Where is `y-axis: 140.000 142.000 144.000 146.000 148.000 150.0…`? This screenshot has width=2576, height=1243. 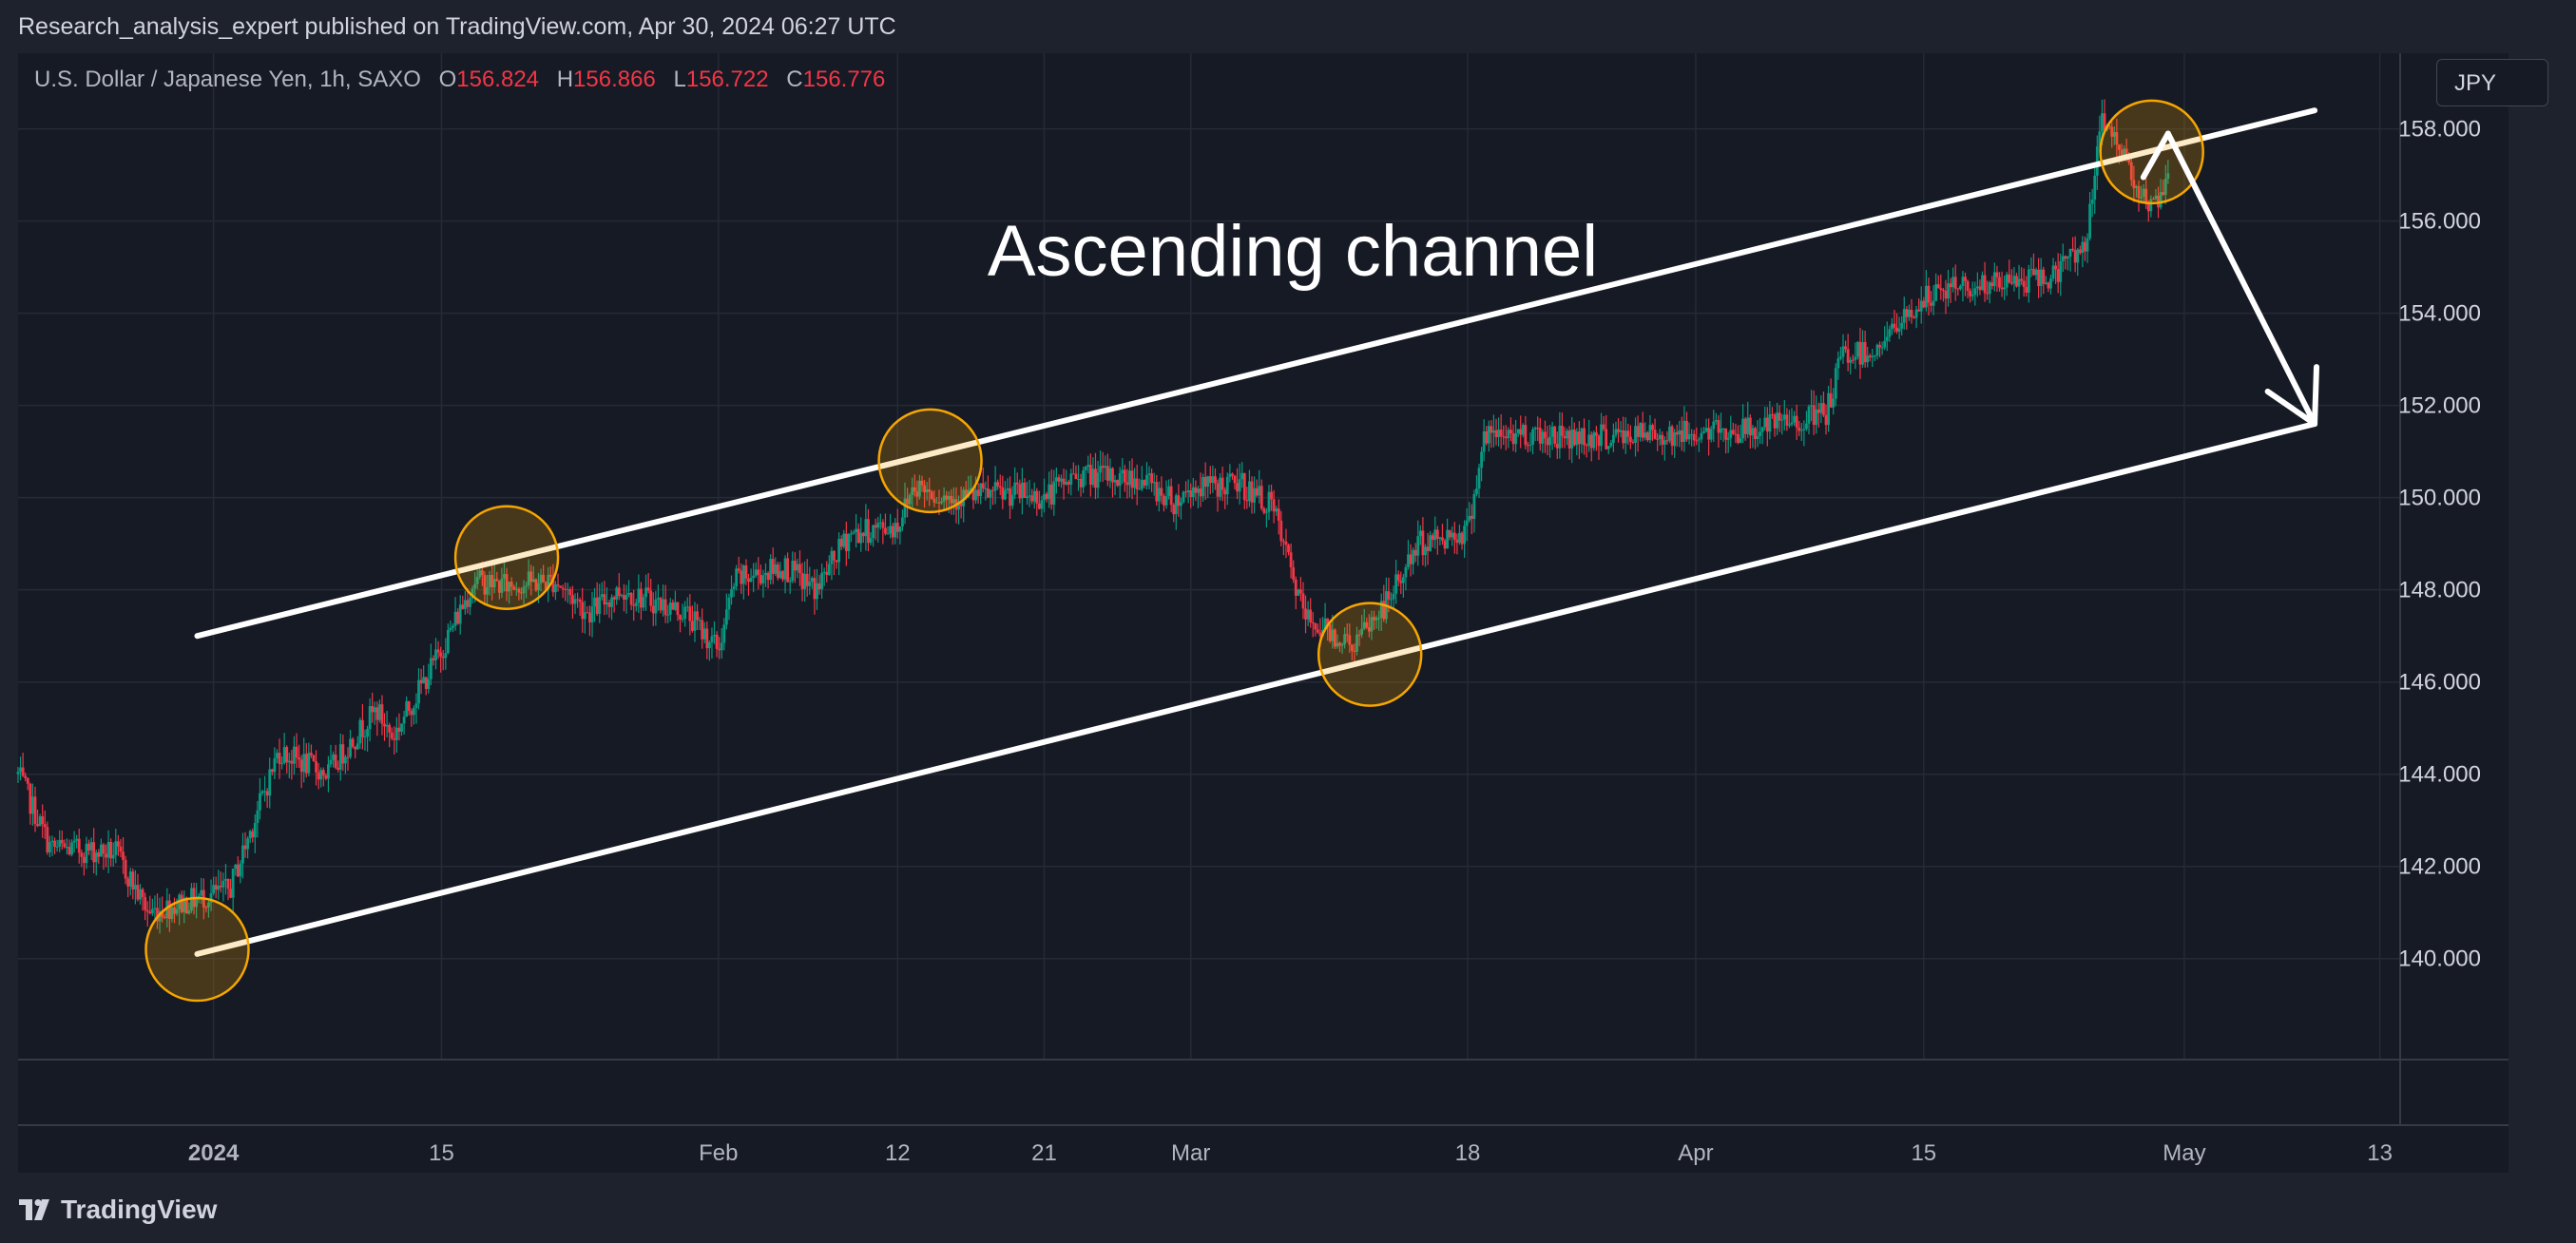 y-axis: 140.000 142.000 144.000 146.000 148.000 150.0… is located at coordinates (2440, 544).